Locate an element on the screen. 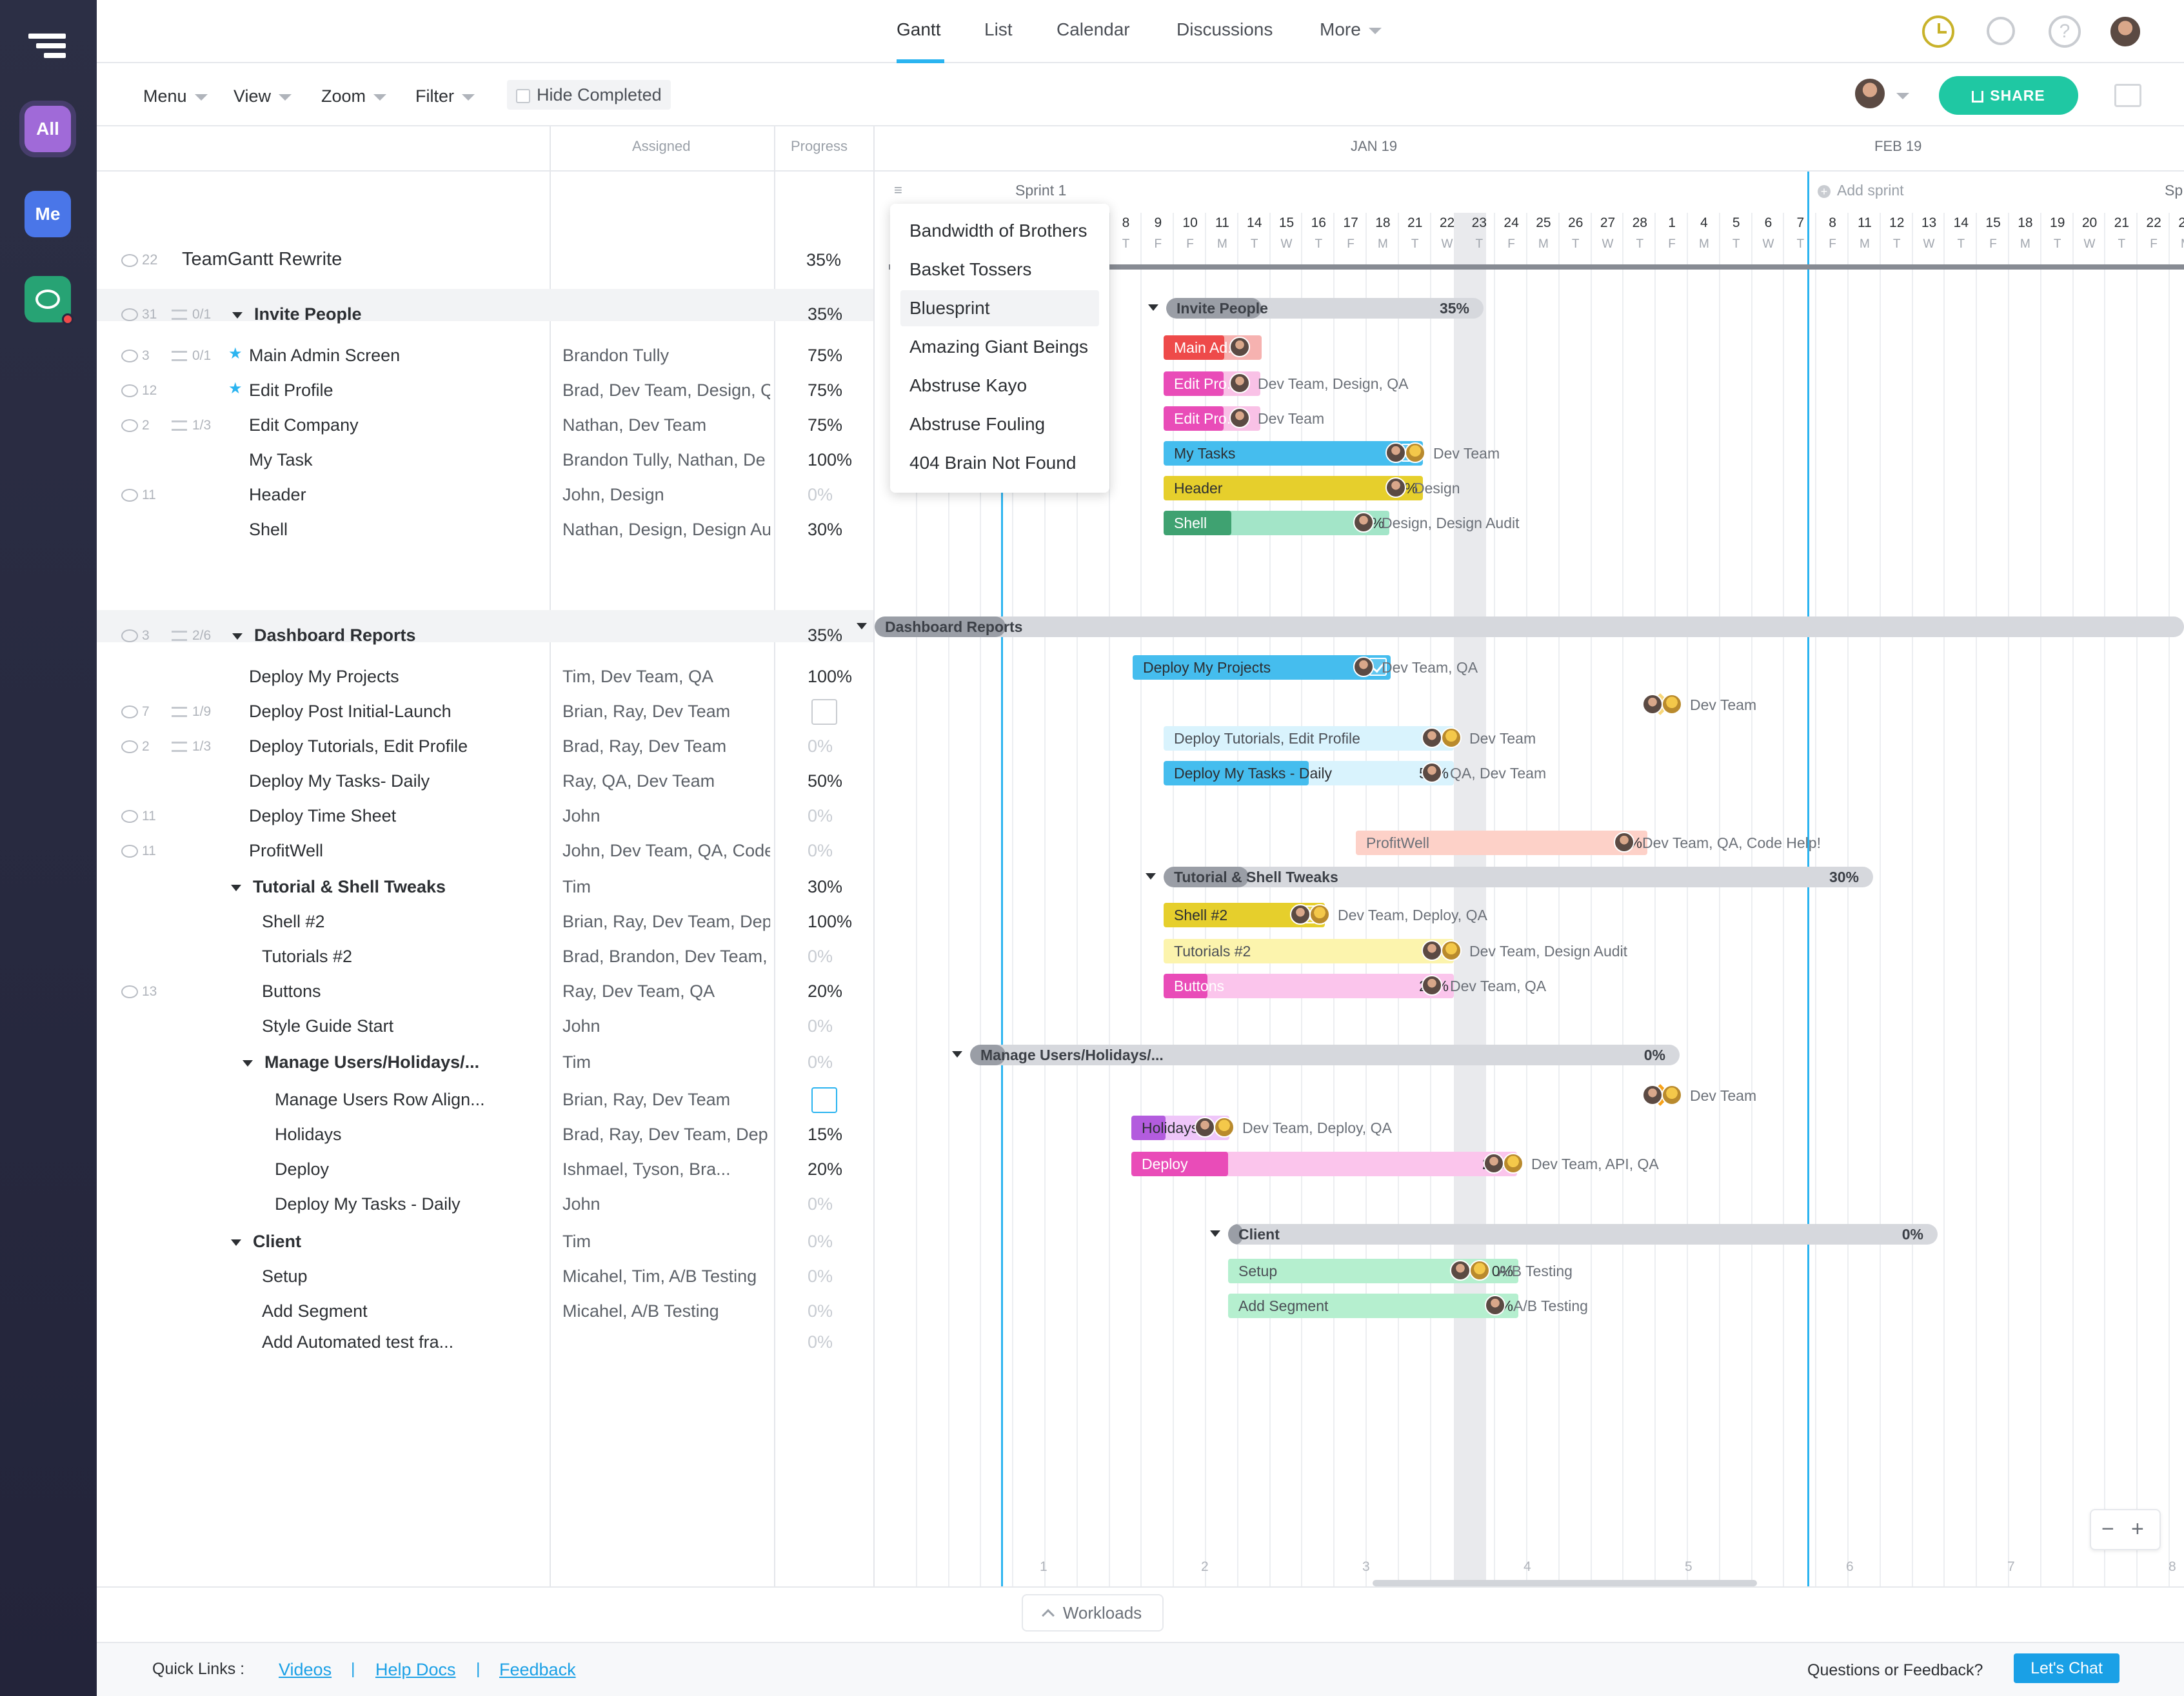  checklist-count: 2/6 is located at coordinates (191, 636).